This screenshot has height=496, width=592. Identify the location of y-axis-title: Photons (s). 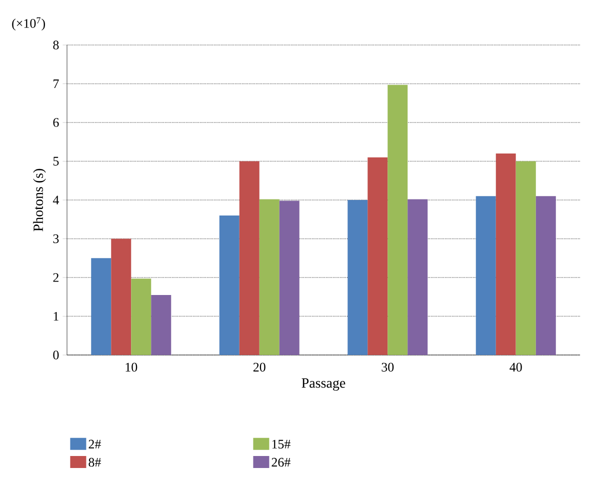
(39, 200).